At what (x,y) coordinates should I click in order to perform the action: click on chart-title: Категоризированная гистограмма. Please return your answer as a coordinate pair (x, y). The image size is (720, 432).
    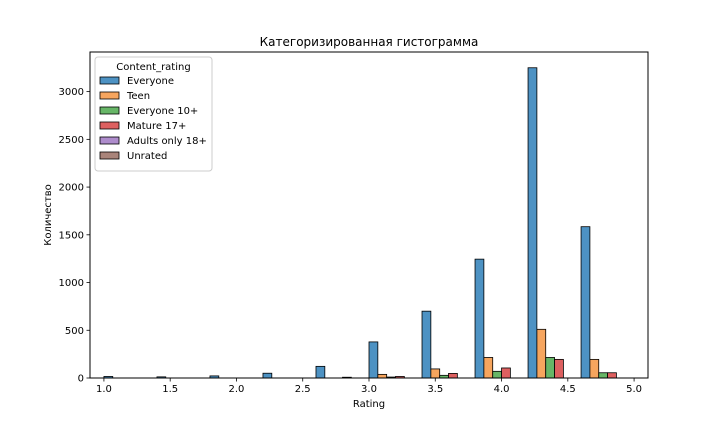
    Looking at the image, I should click on (369, 42).